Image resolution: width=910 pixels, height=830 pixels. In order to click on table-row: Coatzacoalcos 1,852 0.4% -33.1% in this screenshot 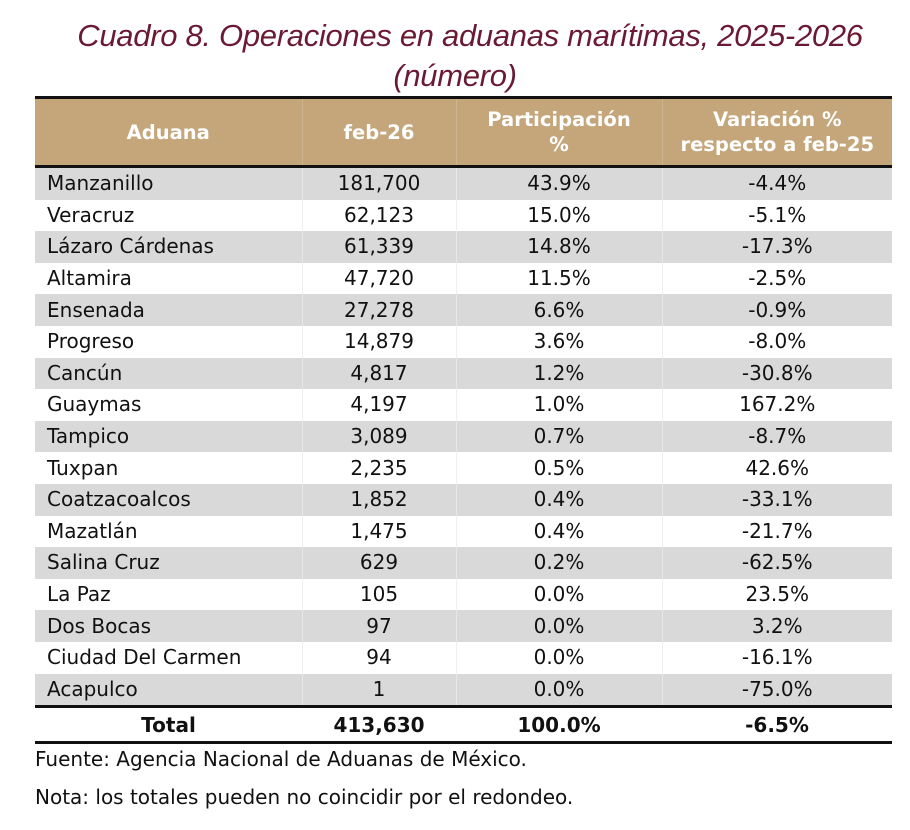, I will do `click(463, 499)`.